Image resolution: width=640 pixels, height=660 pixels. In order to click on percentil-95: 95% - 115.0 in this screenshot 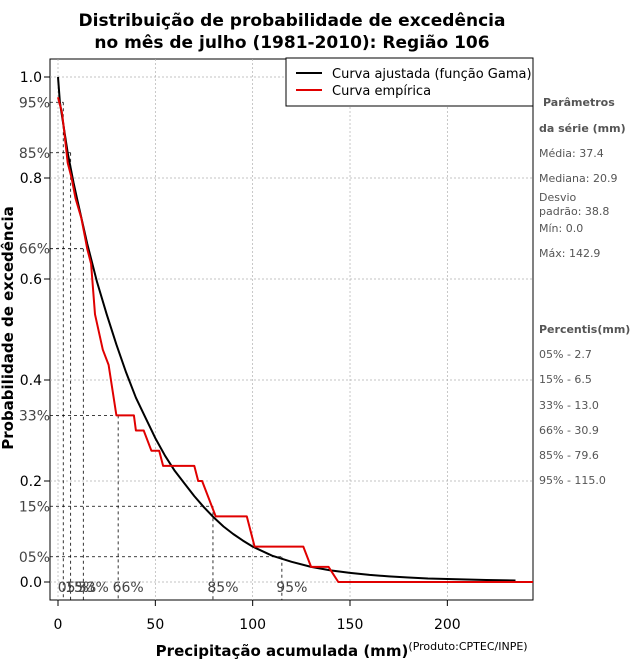, I will do `click(572, 480)`.